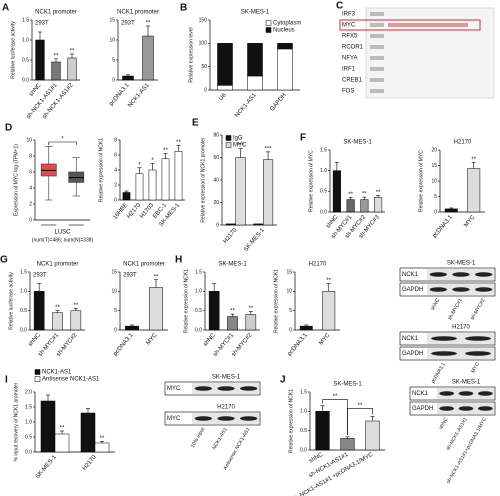 The image size is (500, 496). I want to click on x-axis-label: LUSC, so click(62, 233).